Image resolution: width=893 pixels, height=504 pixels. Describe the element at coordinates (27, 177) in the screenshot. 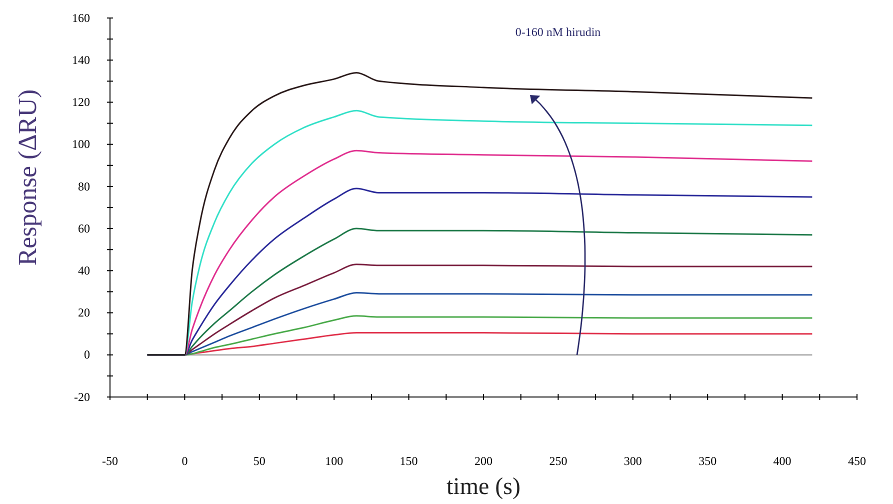

I see `y-axis-title: Response (ΔRU)` at that location.